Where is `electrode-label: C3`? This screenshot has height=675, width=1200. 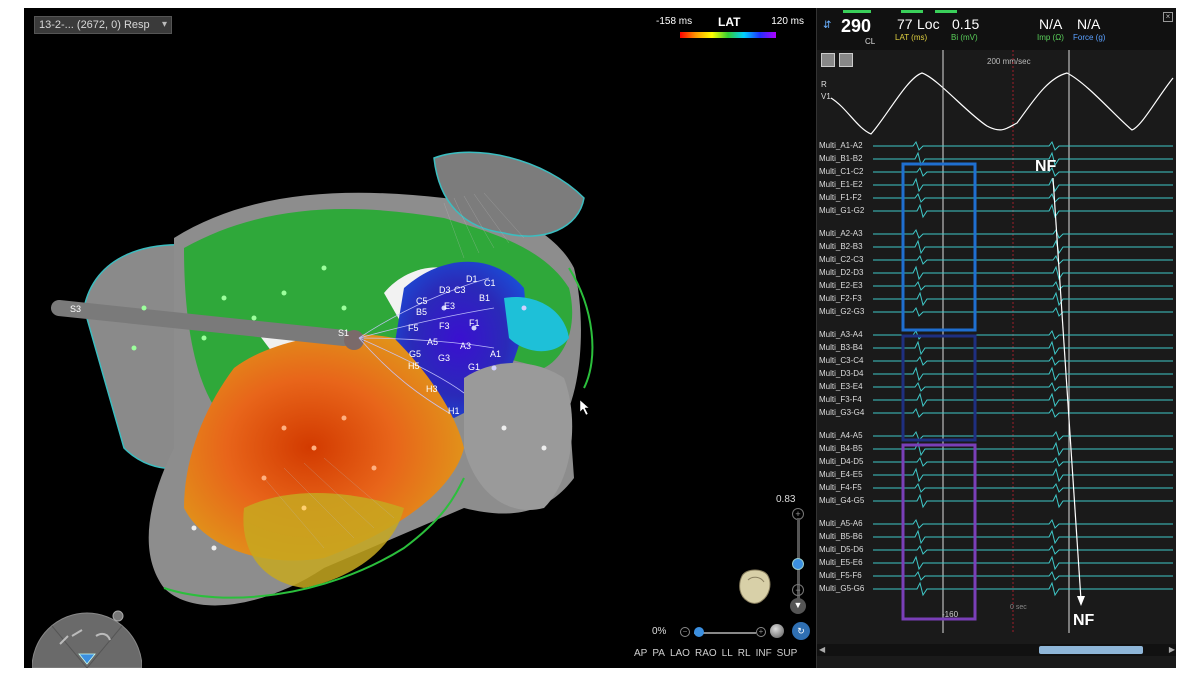 electrode-label: C3 is located at coordinates (460, 290).